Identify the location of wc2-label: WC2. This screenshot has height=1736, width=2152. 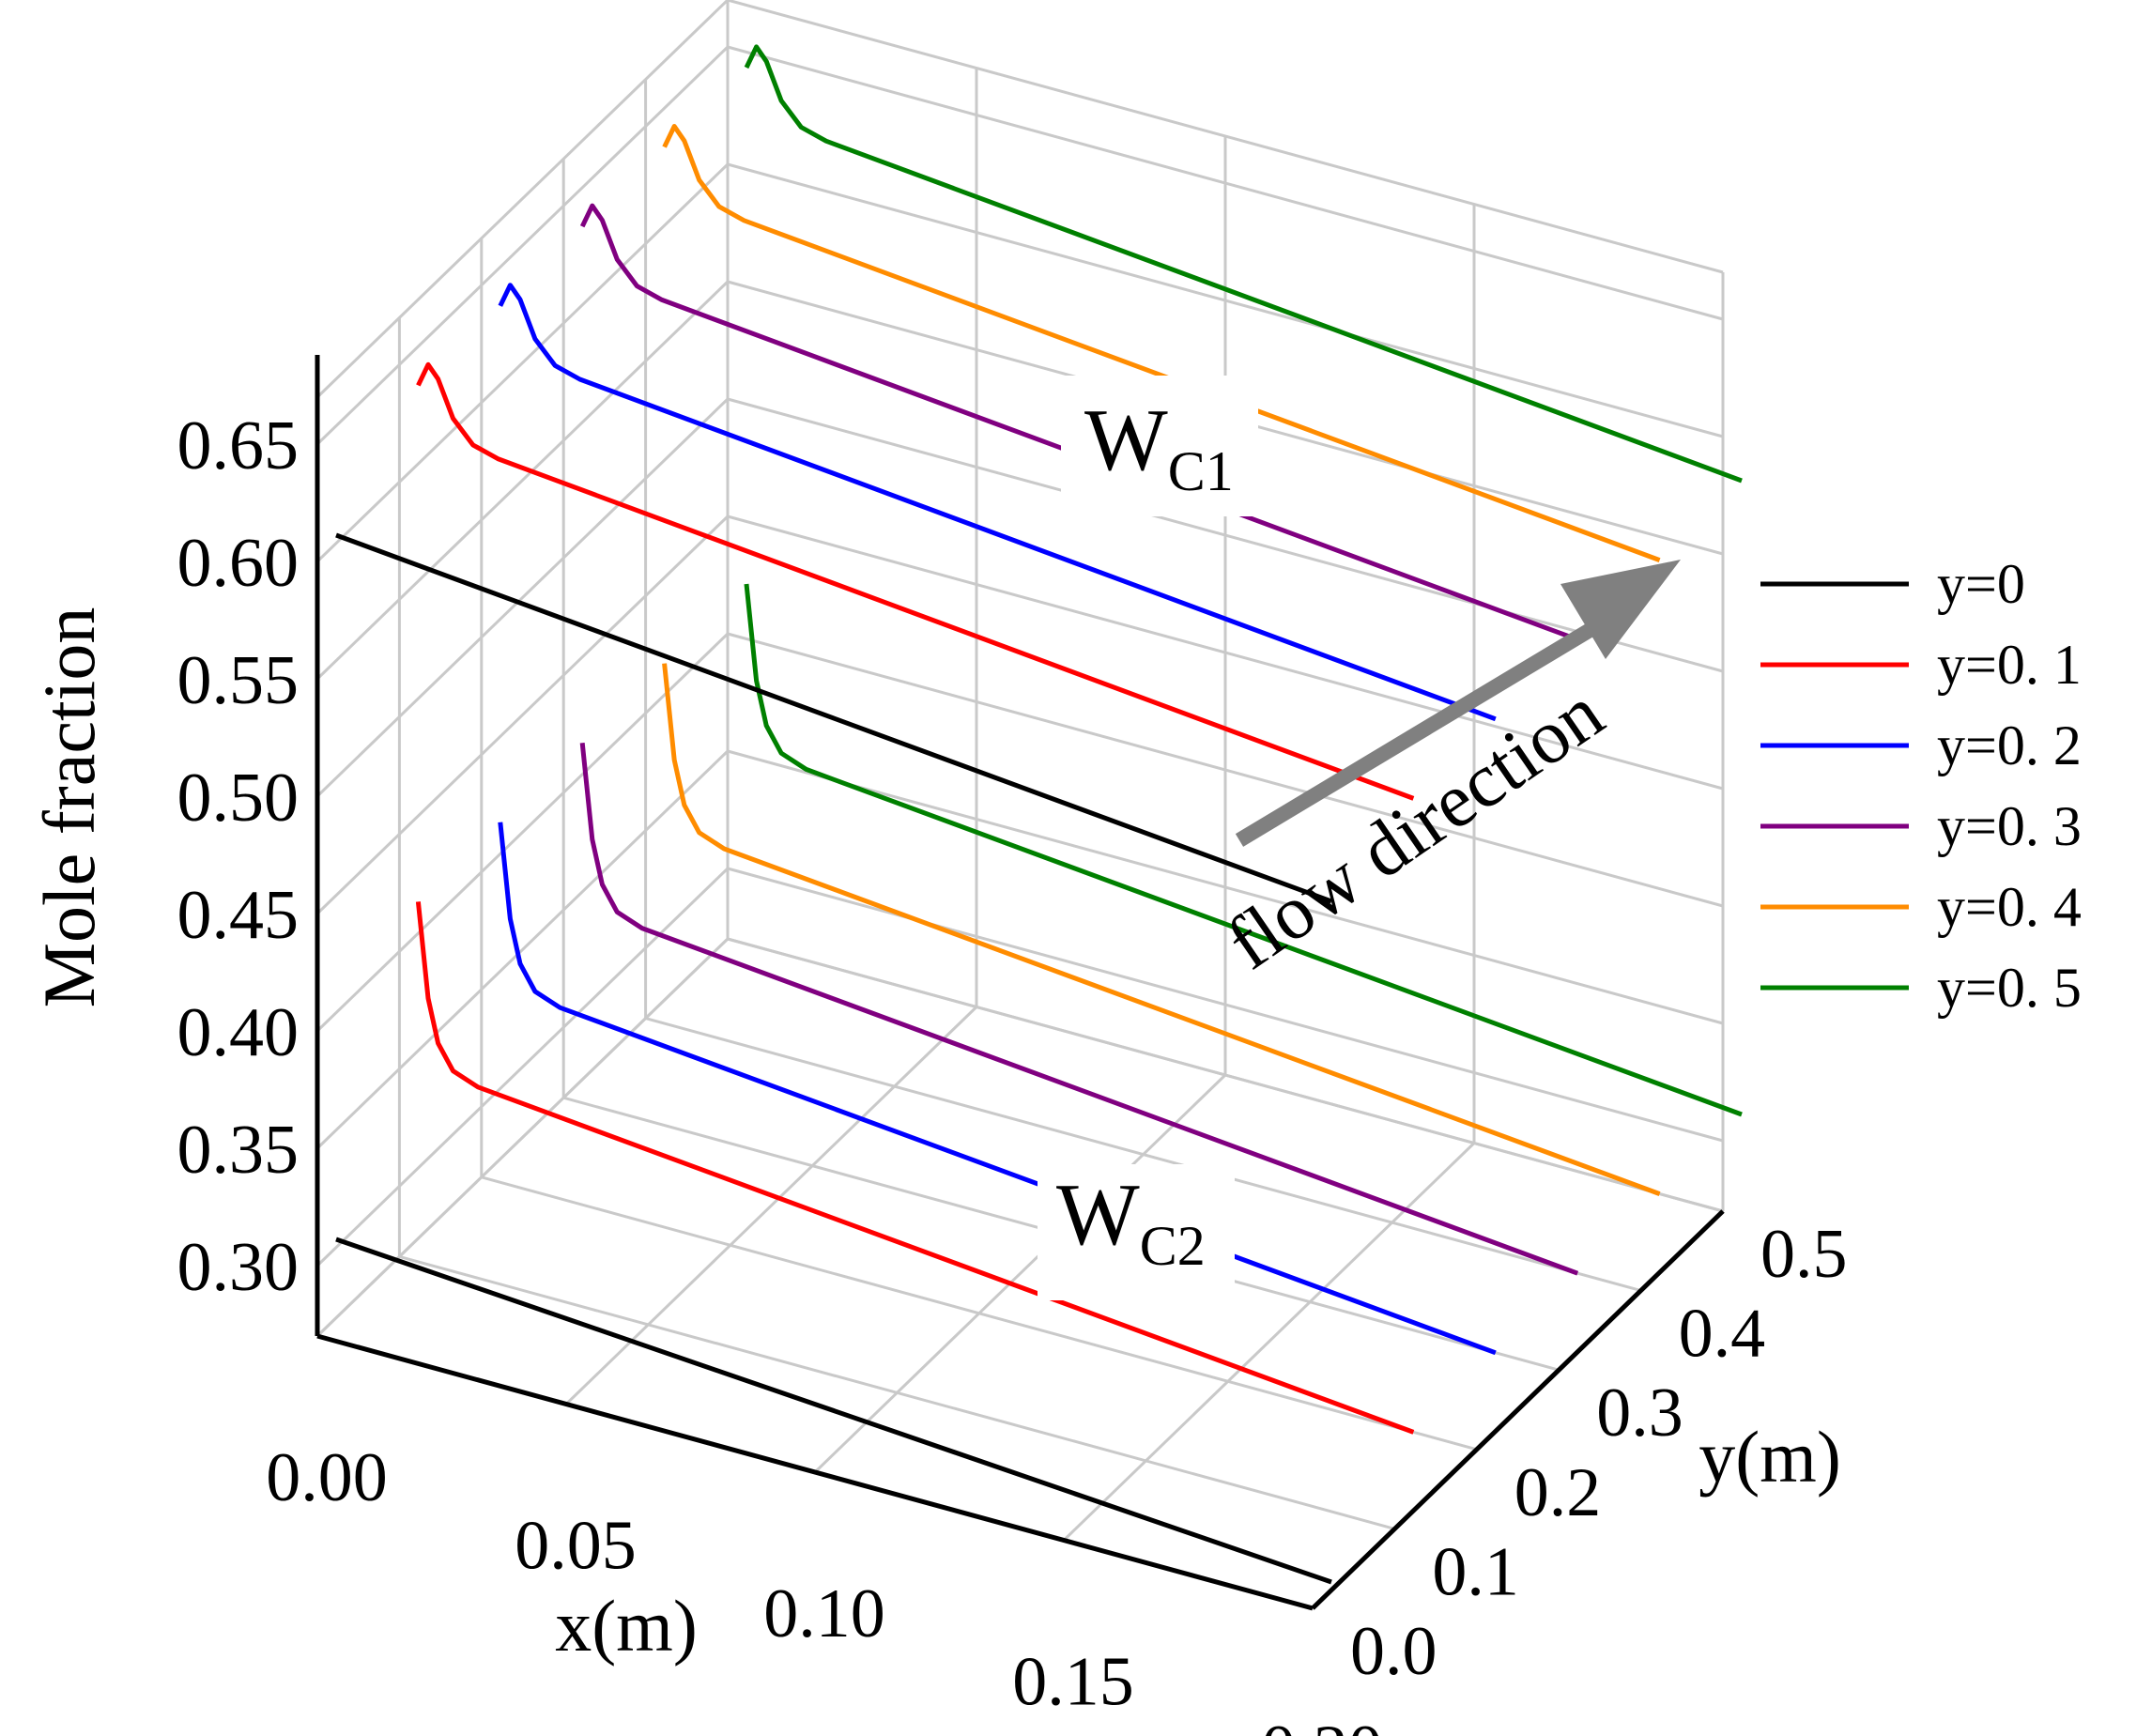
(1131, 1221).